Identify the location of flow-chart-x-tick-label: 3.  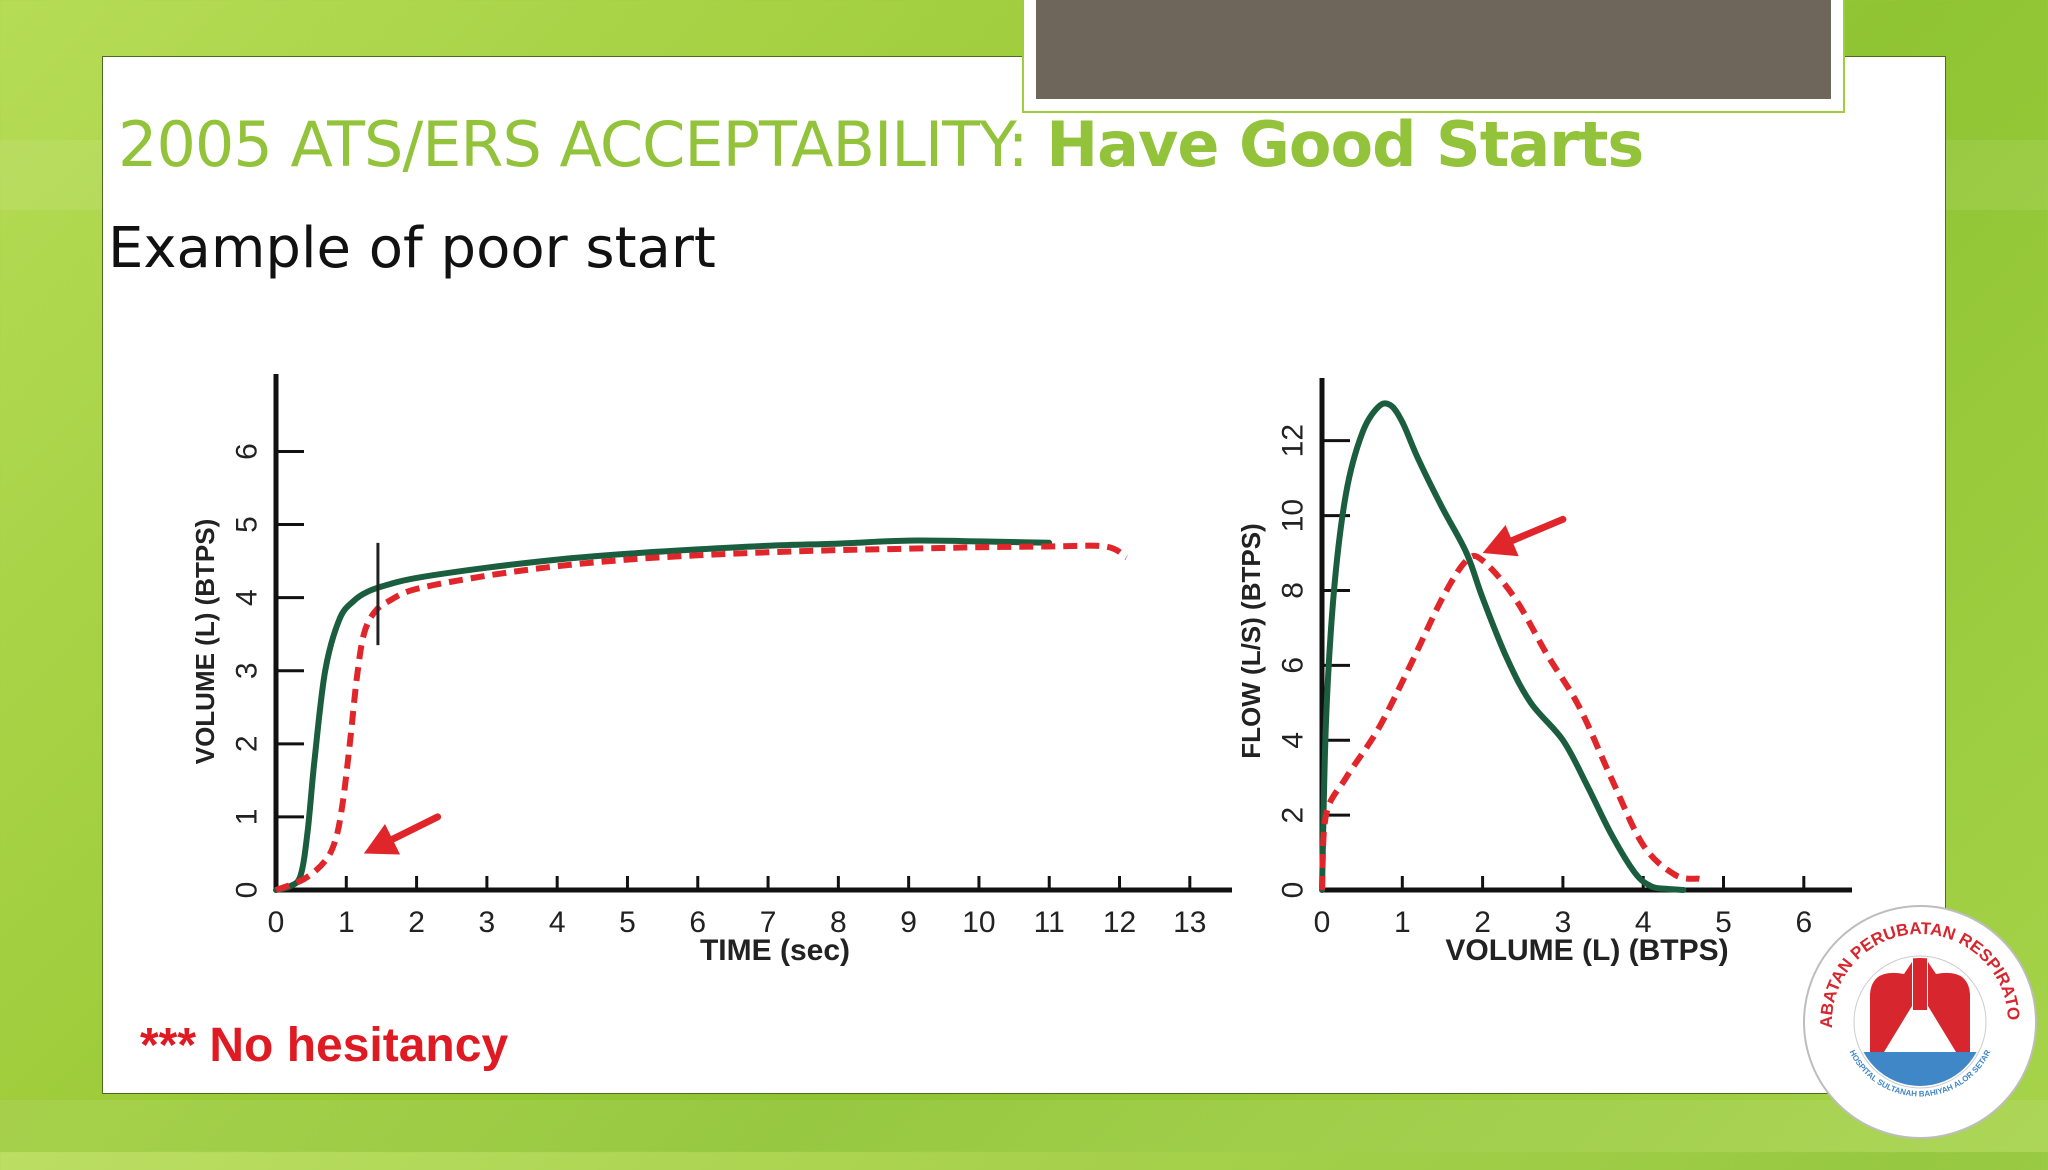
(1563, 922).